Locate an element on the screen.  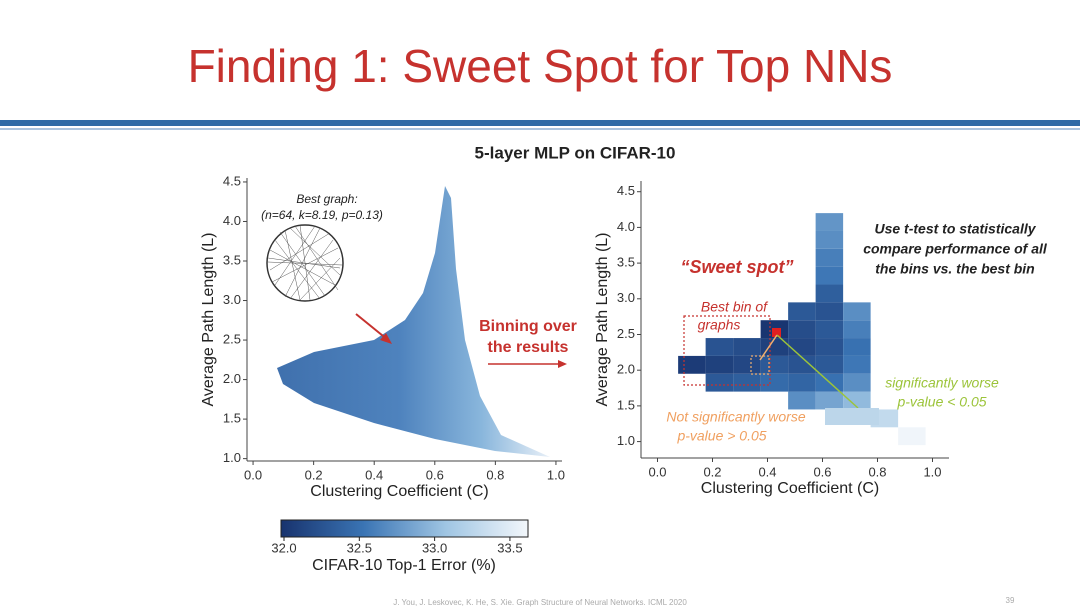
annotation: compare performance of all is located at coordinates (955, 249).